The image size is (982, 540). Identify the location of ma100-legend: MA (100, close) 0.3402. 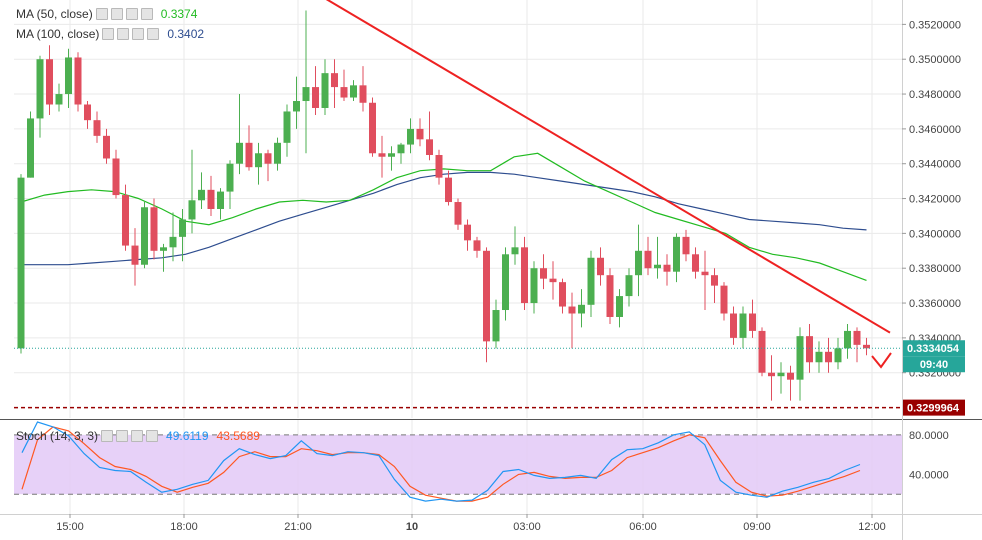
(110, 34).